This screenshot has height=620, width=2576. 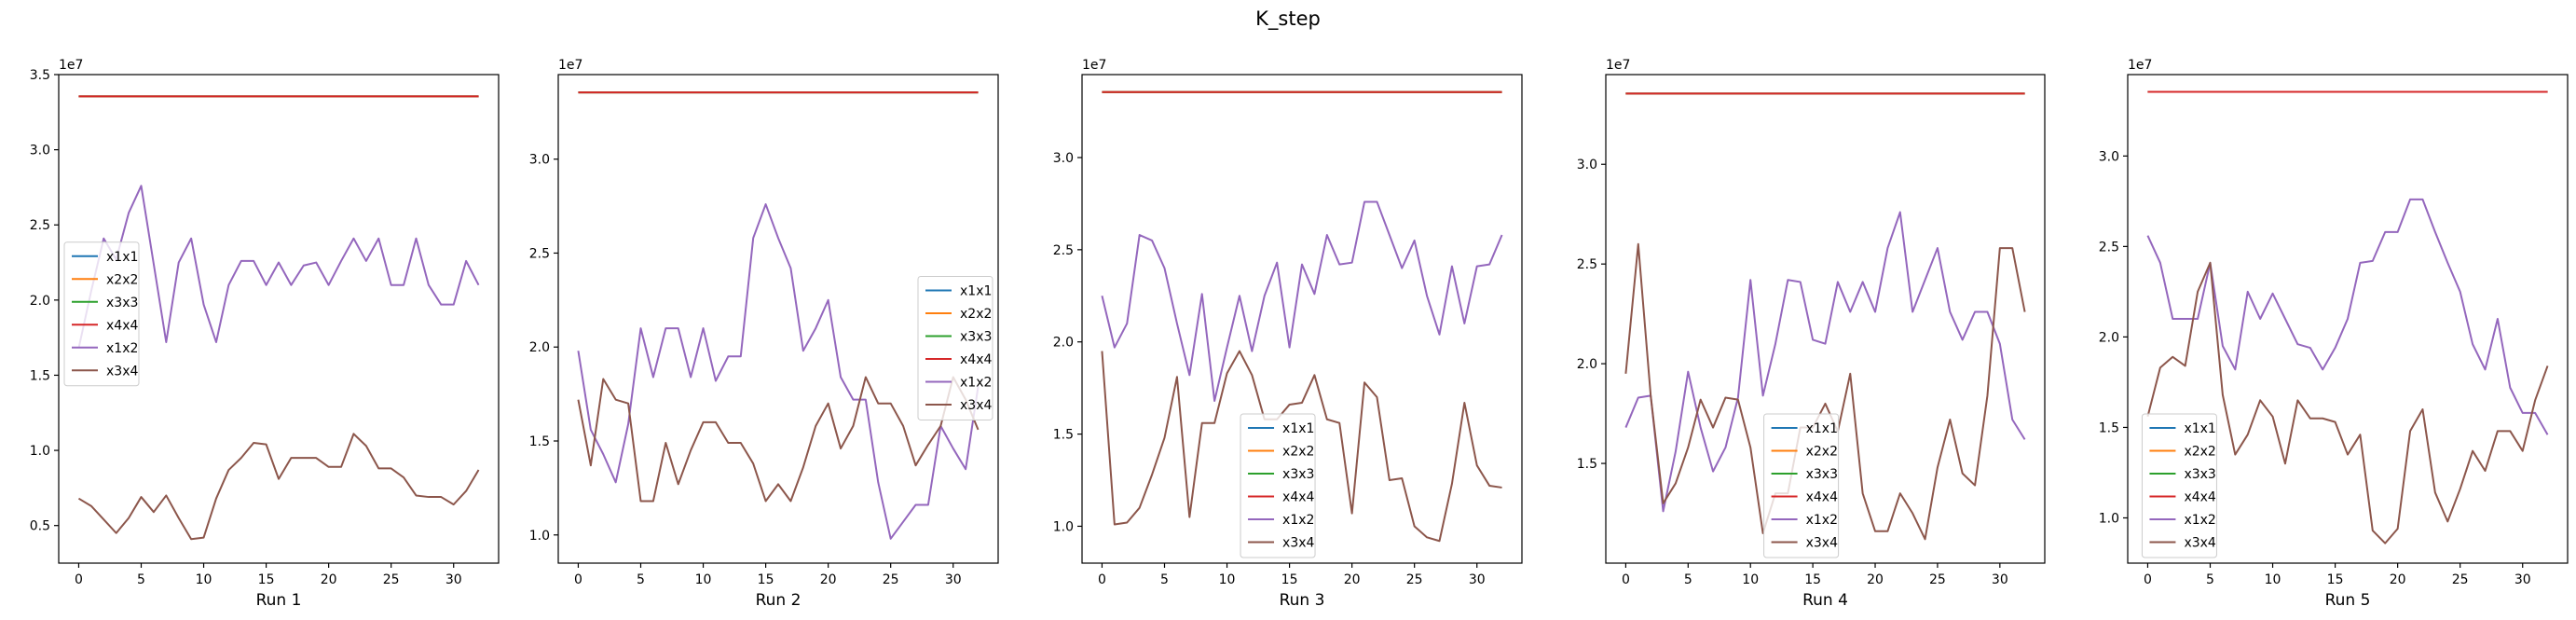 What do you see at coordinates (1302, 600) in the screenshot?
I see `x-axis-label: Run 3` at bounding box center [1302, 600].